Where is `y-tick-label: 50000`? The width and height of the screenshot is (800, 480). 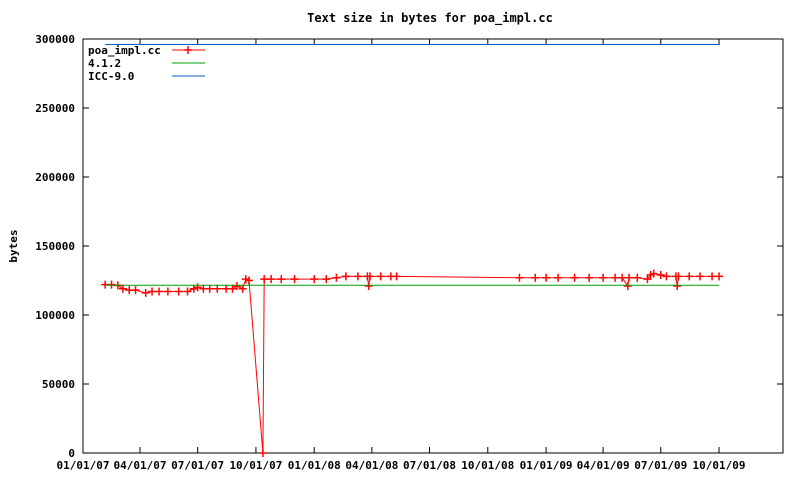 y-tick-label: 50000 is located at coordinates (58, 384).